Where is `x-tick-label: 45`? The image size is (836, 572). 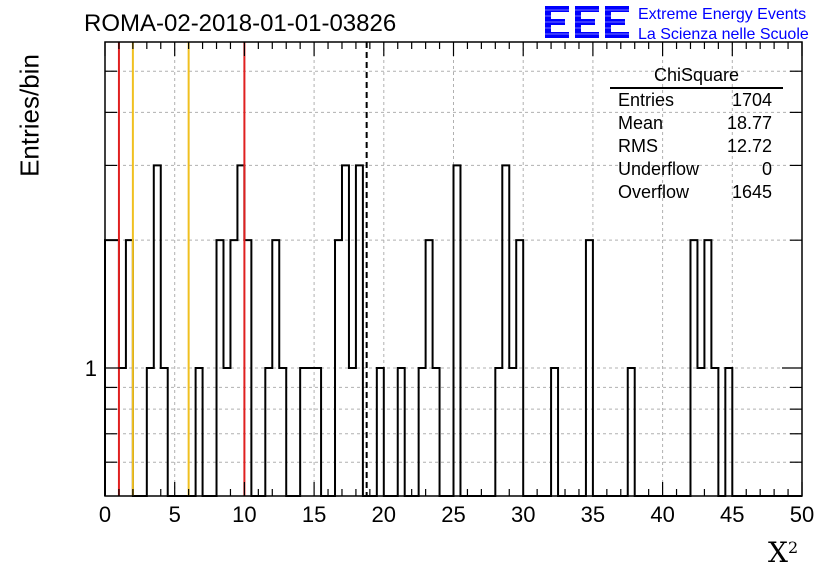
x-tick-label: 45 is located at coordinates (732, 514).